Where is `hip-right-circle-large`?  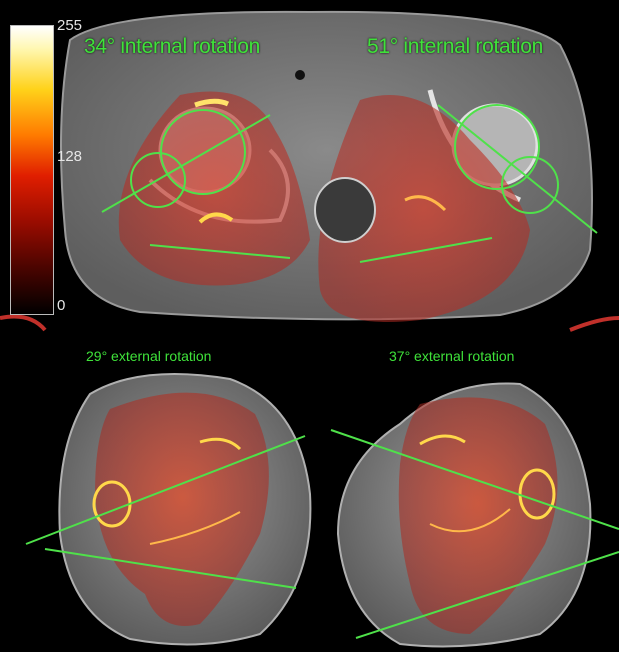
hip-right-circle-large is located at coordinates (497, 147).